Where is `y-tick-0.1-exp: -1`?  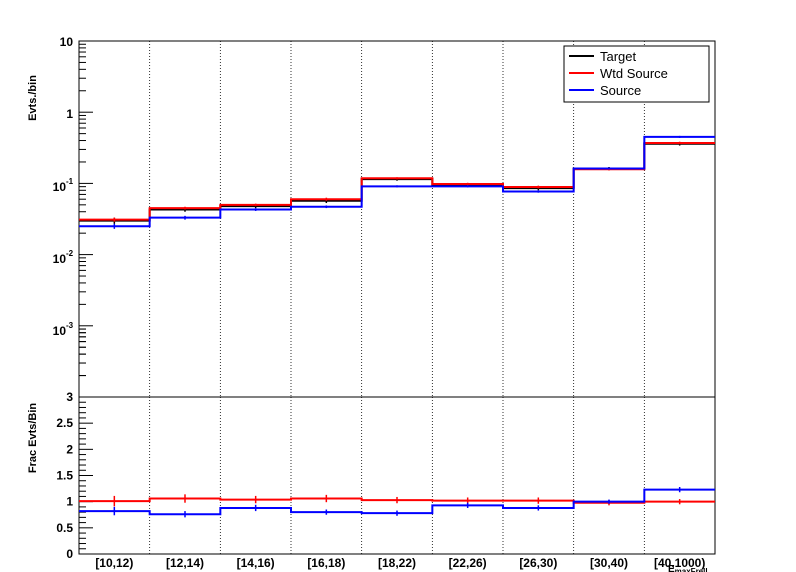
y-tick-0.1-exp: -1 is located at coordinates (70, 181).